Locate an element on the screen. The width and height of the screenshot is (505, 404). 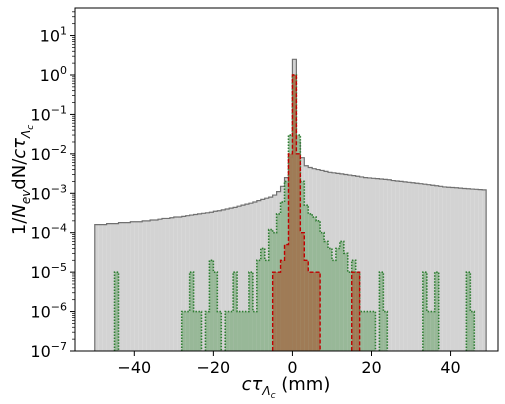
x-tick-label: −20 is located at coordinates (213, 367).